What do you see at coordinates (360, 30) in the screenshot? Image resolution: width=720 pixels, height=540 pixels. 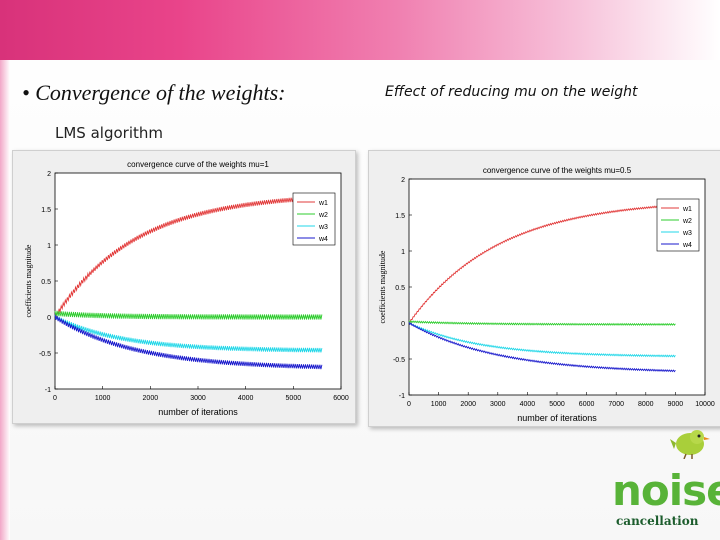 I see `header-band` at bounding box center [360, 30].